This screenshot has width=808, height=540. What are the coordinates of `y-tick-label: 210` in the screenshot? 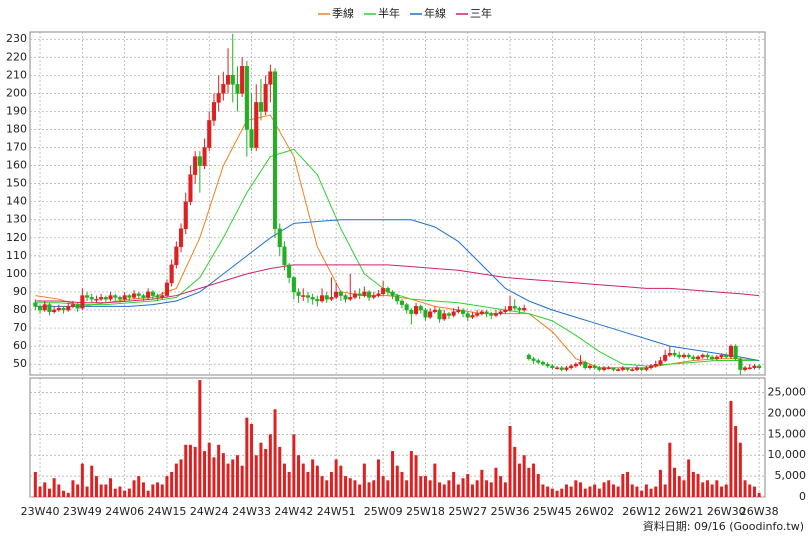 It's located at (16, 74).